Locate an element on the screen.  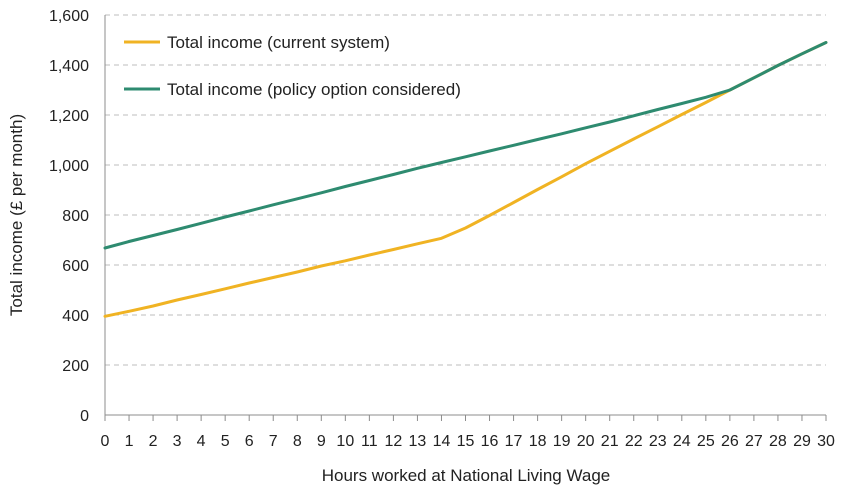
y-axis-title: Total income (£ per month) is located at coordinates (16, 215).